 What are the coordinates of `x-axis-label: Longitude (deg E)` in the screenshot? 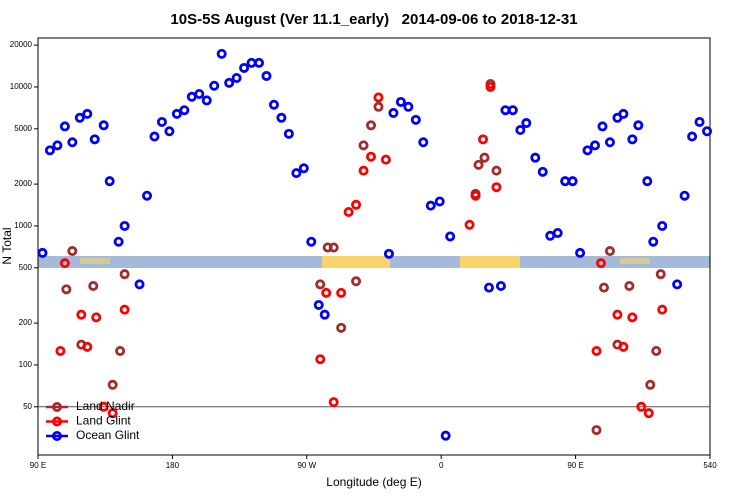 It's located at (373, 482).